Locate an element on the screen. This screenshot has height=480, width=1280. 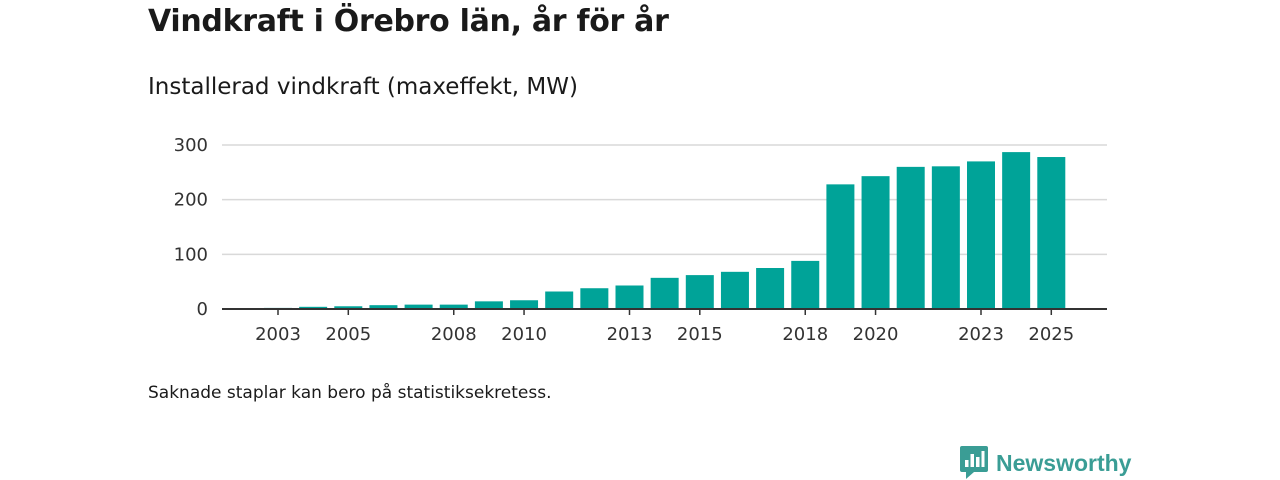
bar-2008 is located at coordinates (453, 306).